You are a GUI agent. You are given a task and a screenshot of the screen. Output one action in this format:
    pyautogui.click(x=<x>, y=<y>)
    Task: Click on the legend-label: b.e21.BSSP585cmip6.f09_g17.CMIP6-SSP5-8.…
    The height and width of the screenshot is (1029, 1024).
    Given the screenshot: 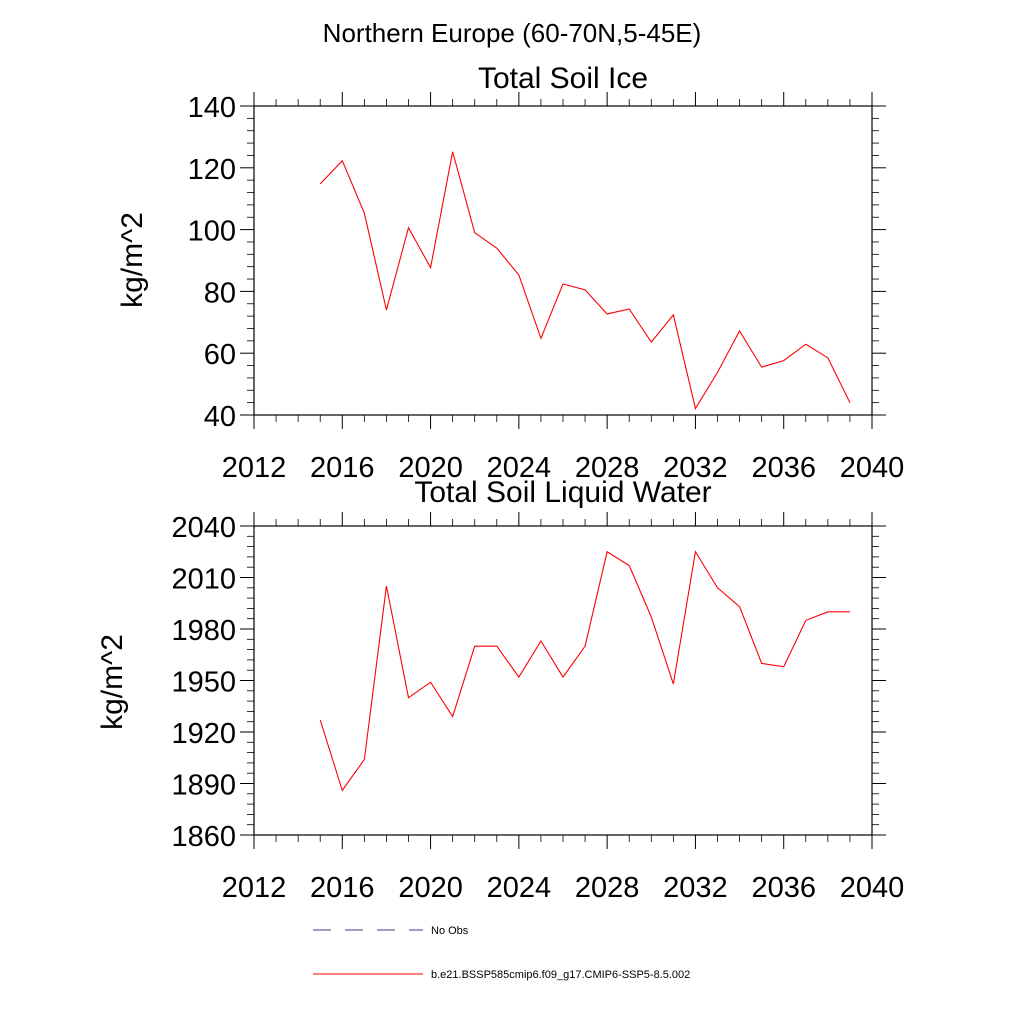 What is the action you would take?
    pyautogui.click(x=560, y=975)
    